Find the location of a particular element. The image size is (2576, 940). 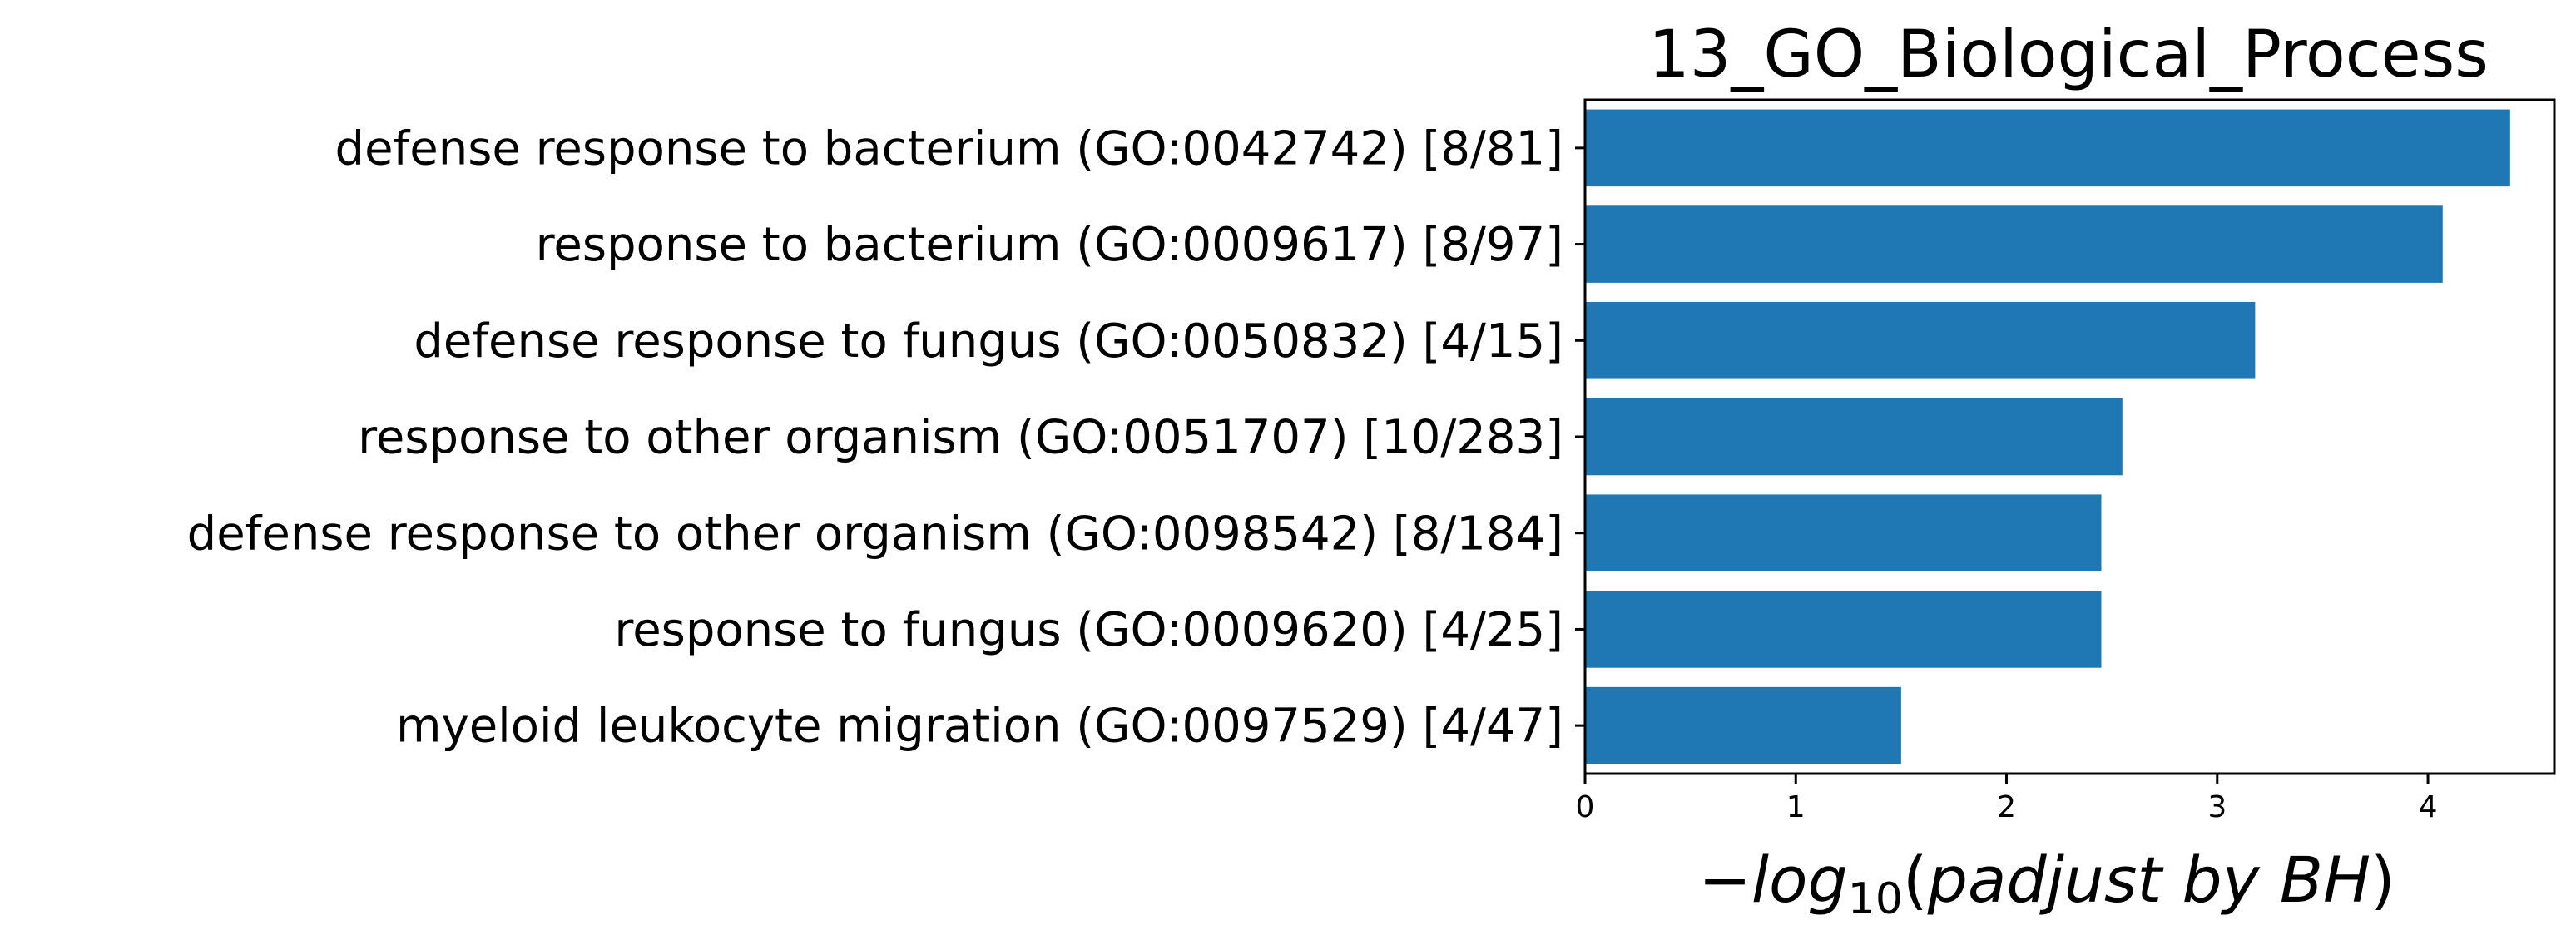

x-axis-label: −log10(padjust by BH) is located at coordinates (2046, 883).